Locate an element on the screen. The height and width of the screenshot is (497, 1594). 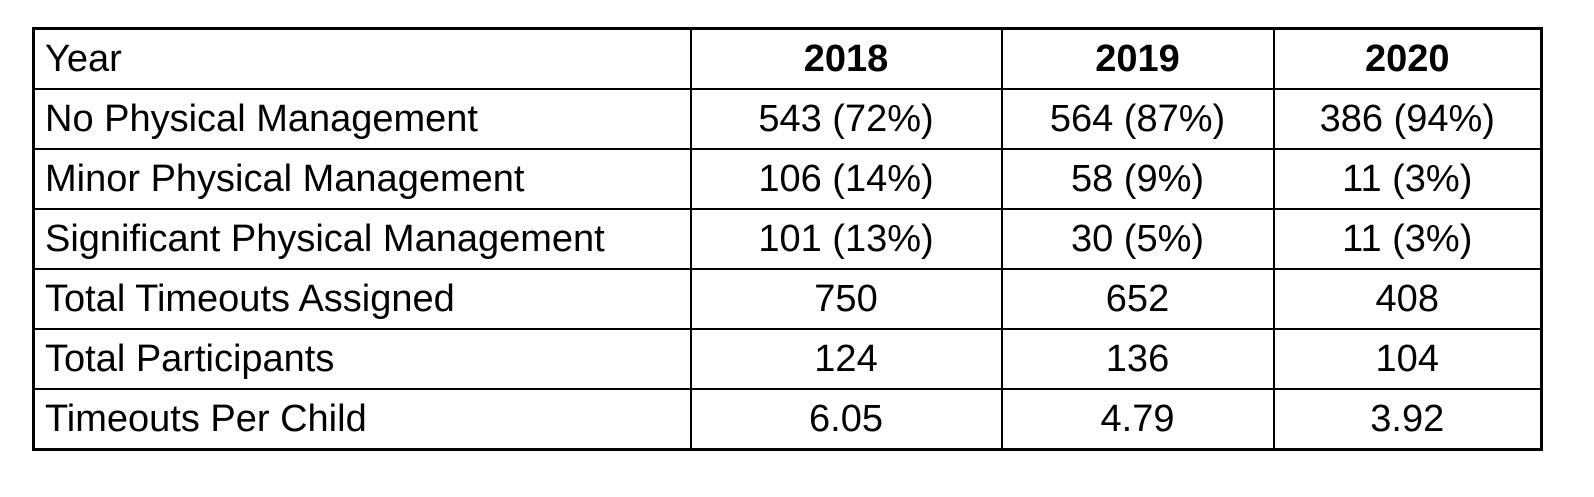
table-row: Total Participants 124 136 104 is located at coordinates (787, 359).